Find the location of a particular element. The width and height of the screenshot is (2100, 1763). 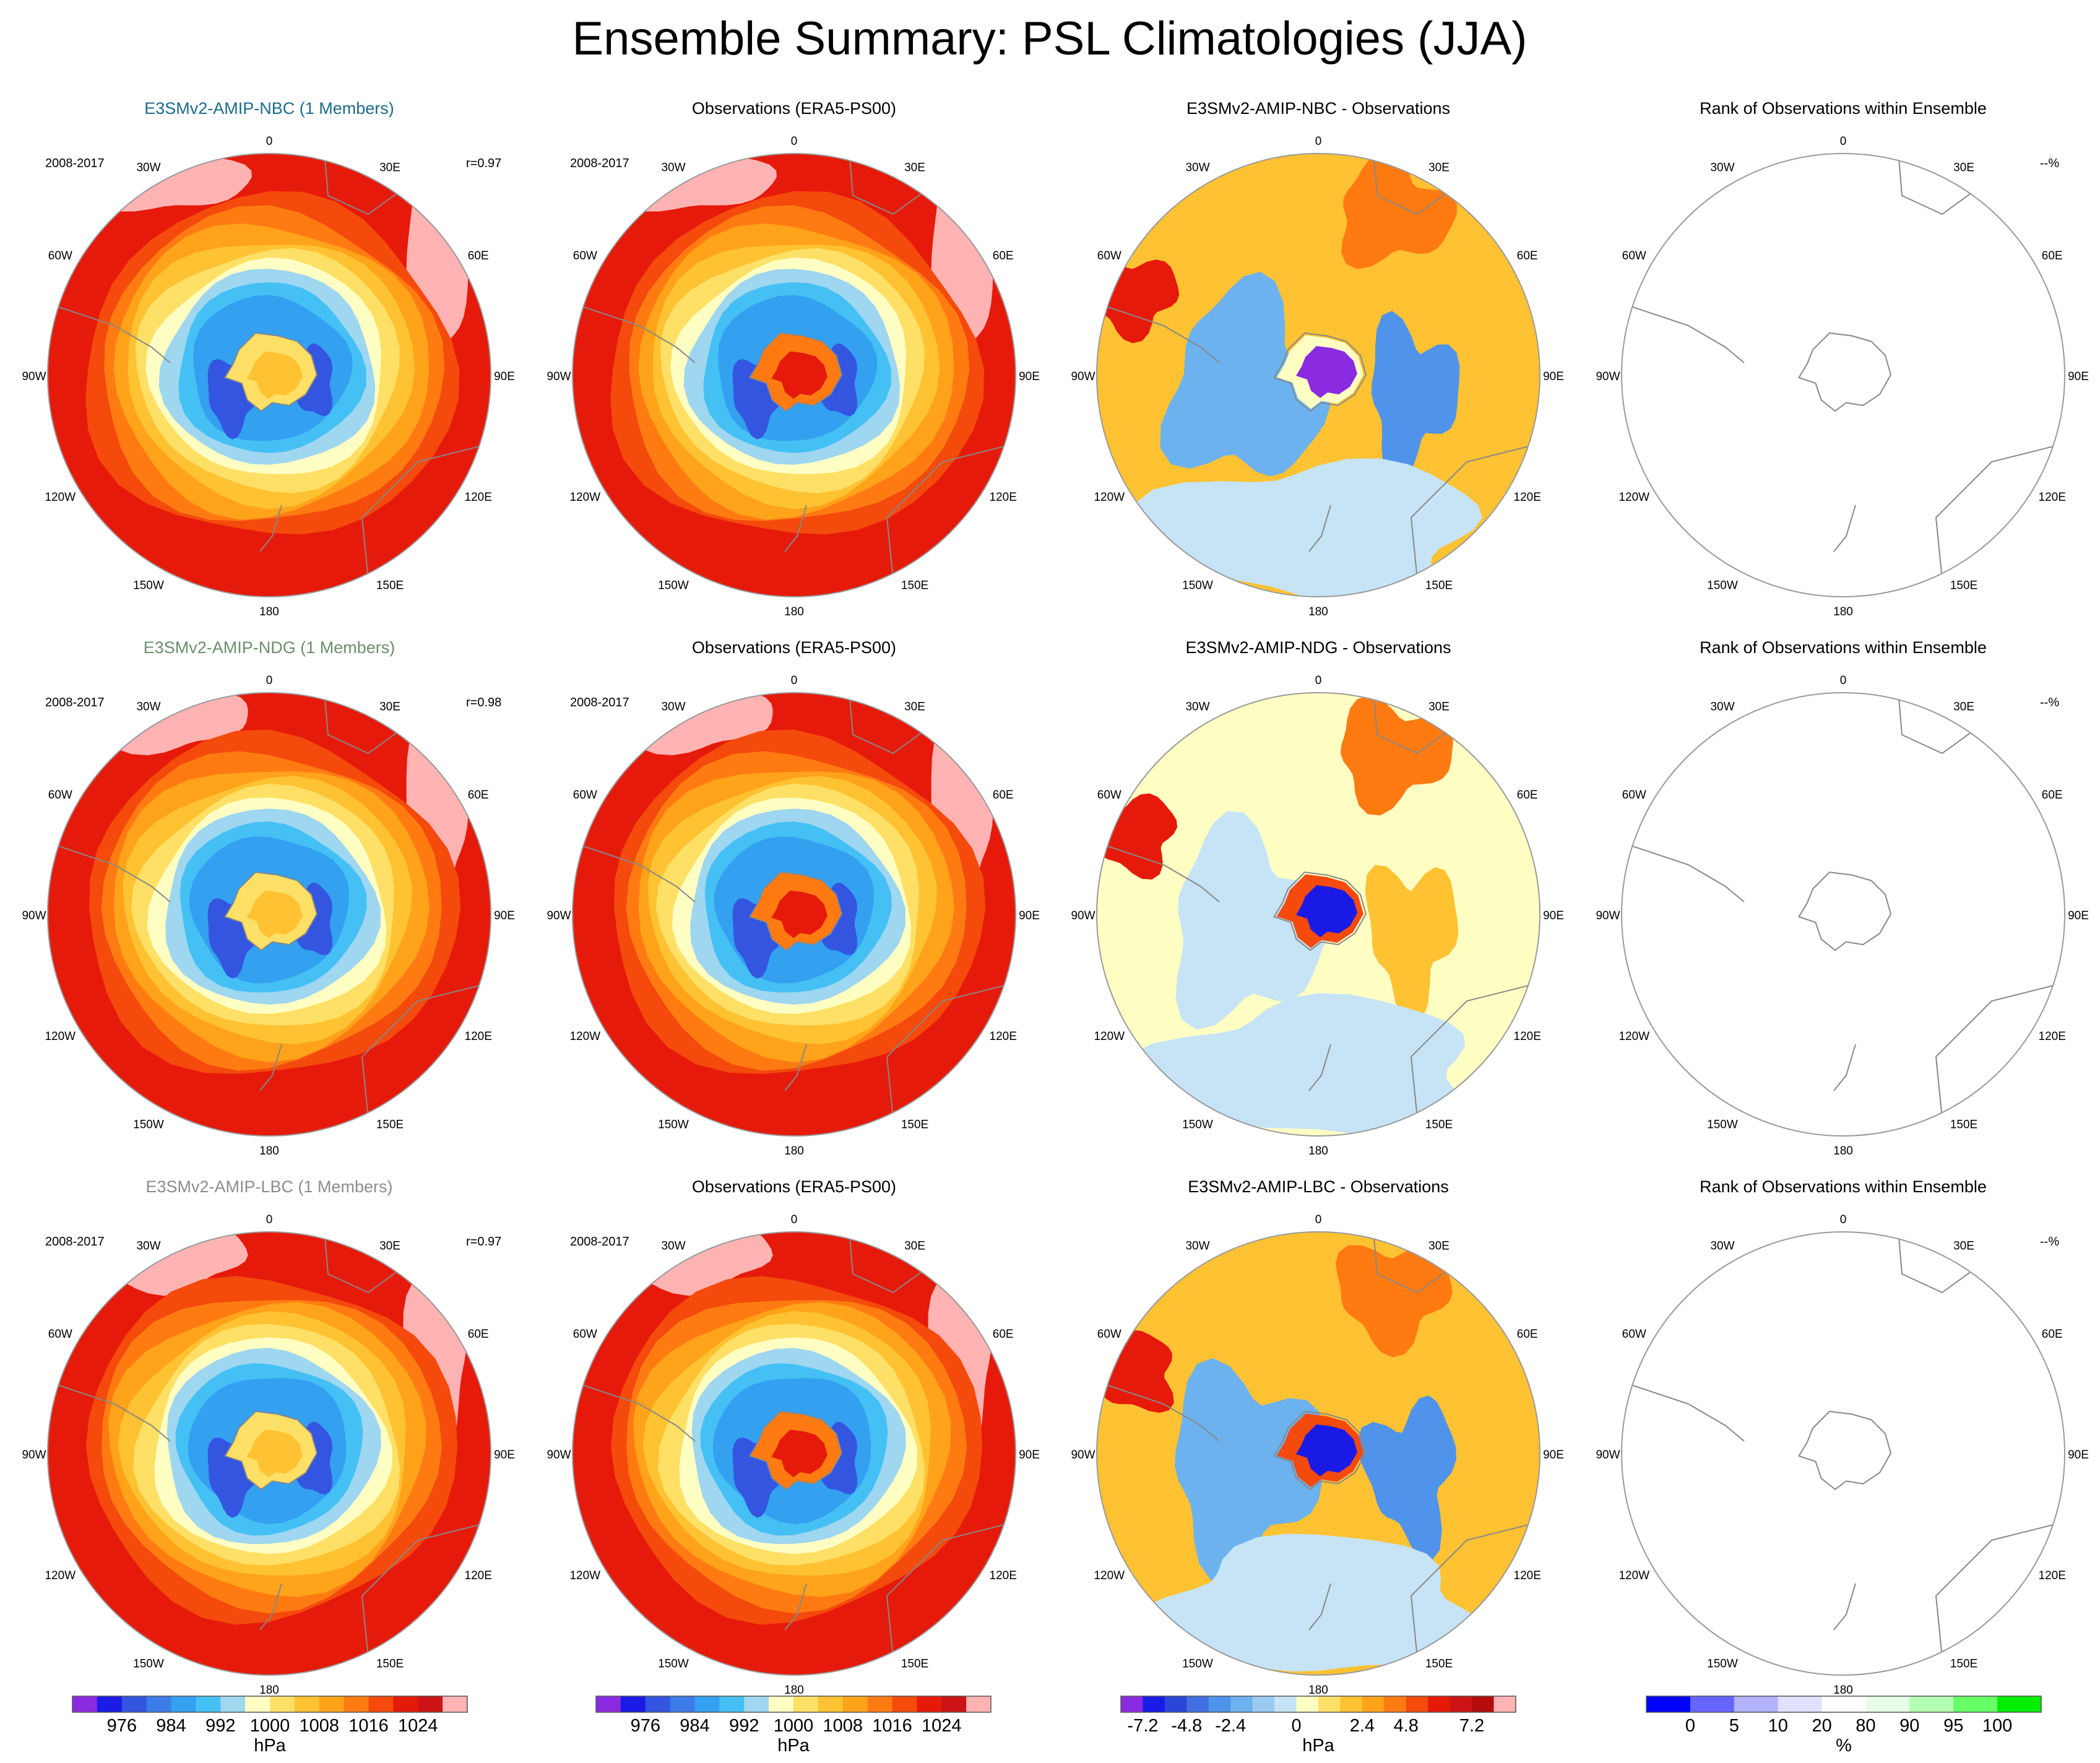

colorbar-tick-label: 20 is located at coordinates (1821, 1726).